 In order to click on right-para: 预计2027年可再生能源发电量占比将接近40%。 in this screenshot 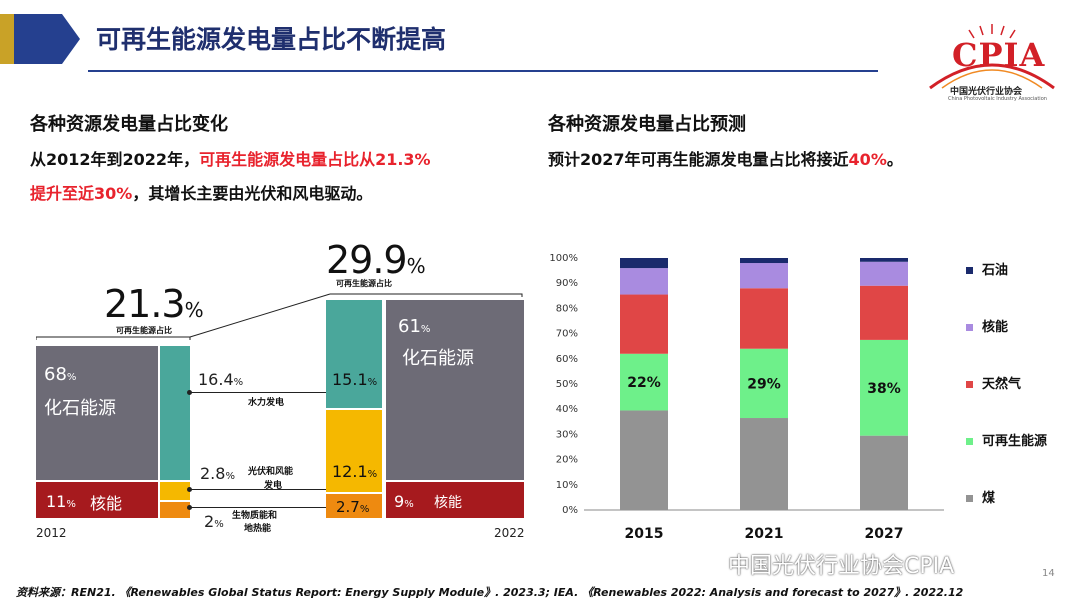, I will do `click(725, 158)`.